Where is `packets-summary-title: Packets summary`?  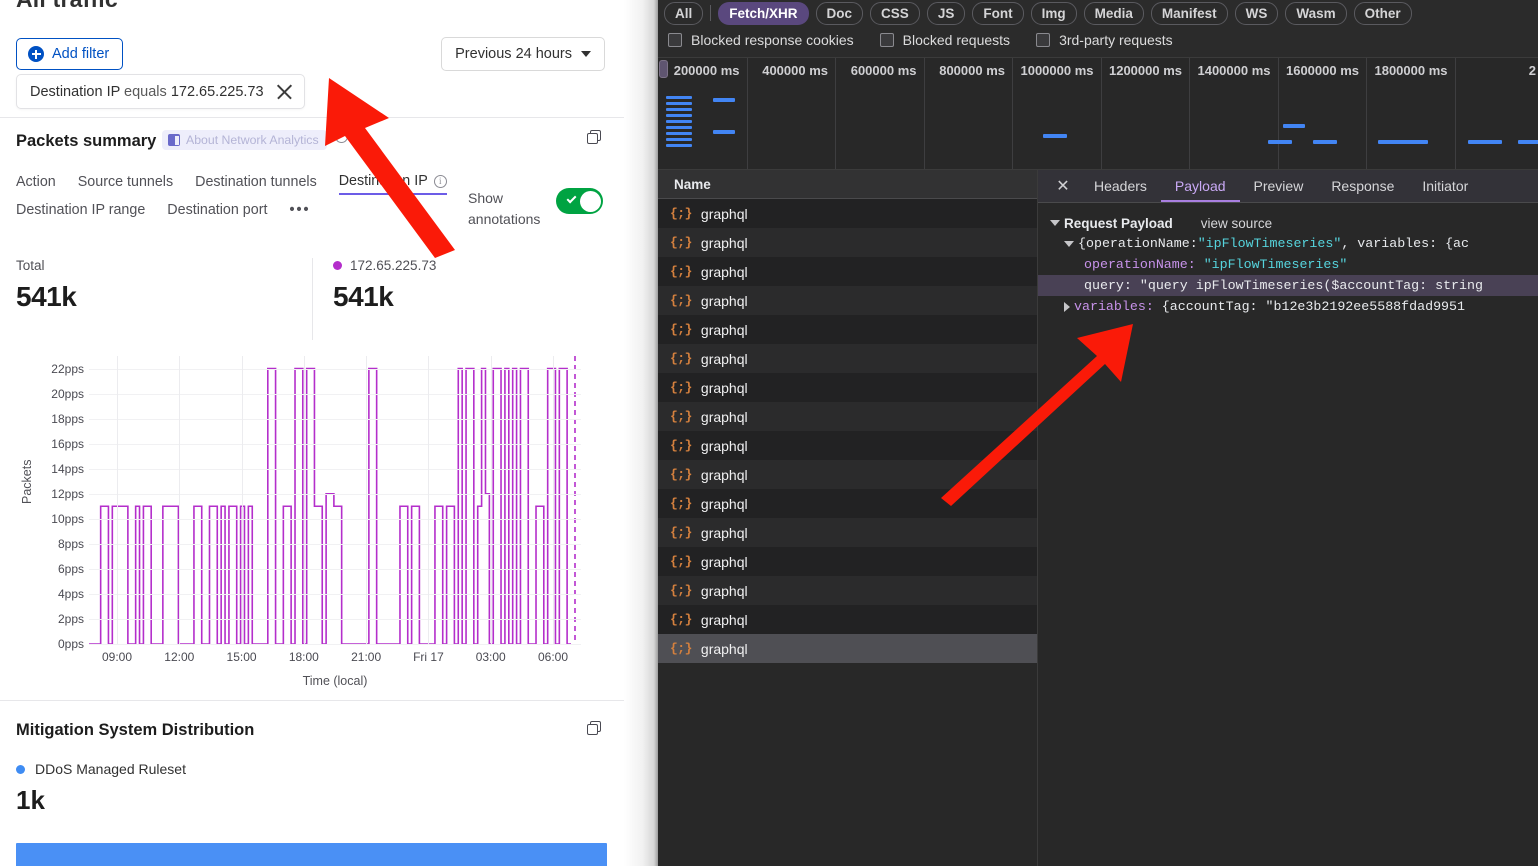 packets-summary-title: Packets summary is located at coordinates (86, 141).